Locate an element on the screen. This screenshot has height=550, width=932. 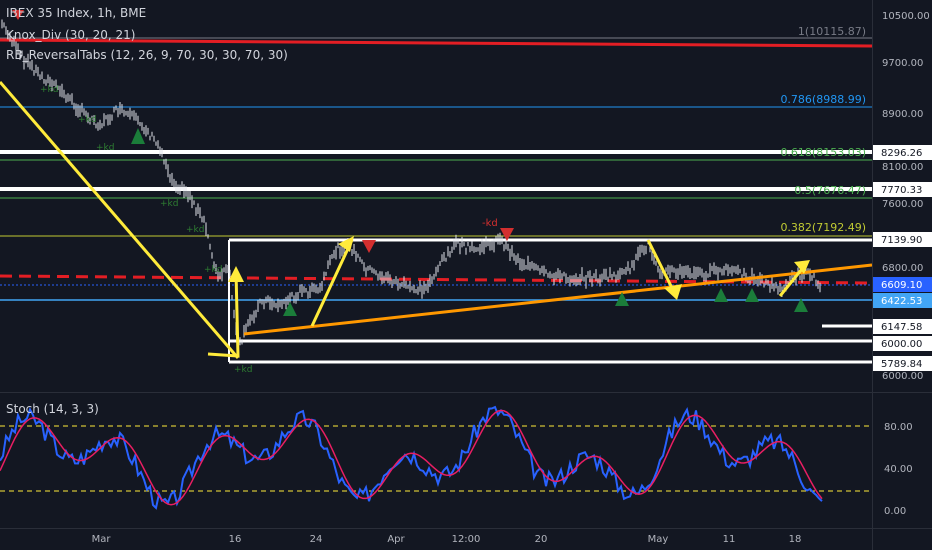
stoch-tick: 40.00 is located at coordinates (898, 469).